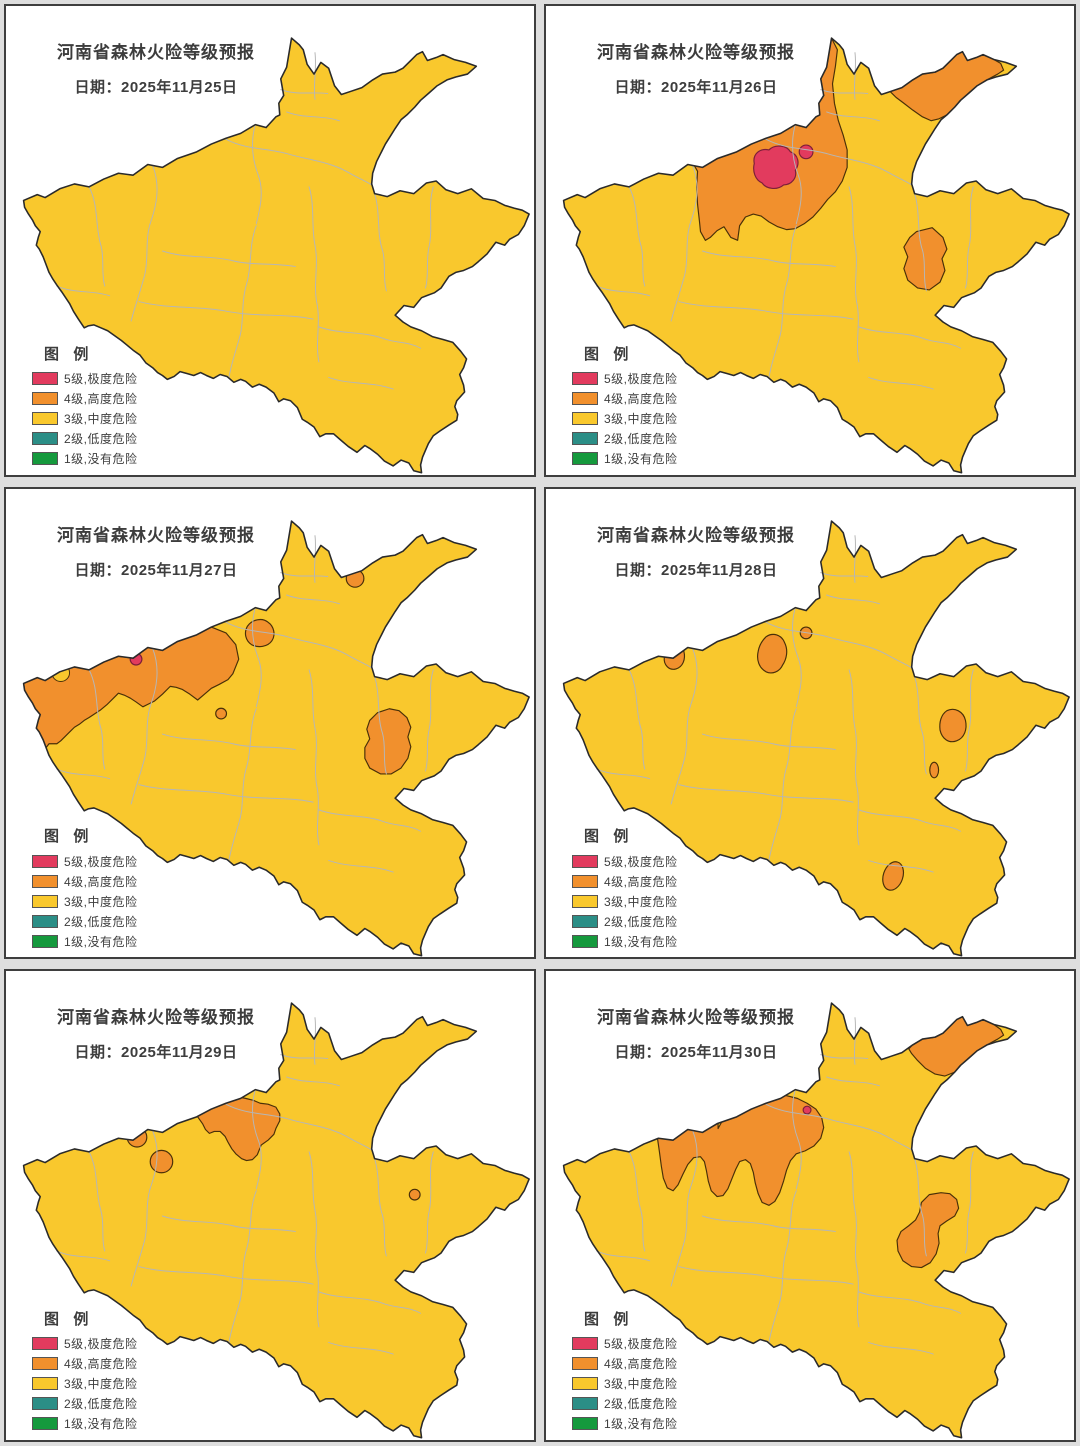 The image size is (1080, 1446). I want to click on risk-area-level3-enclave, so click(61, 672).